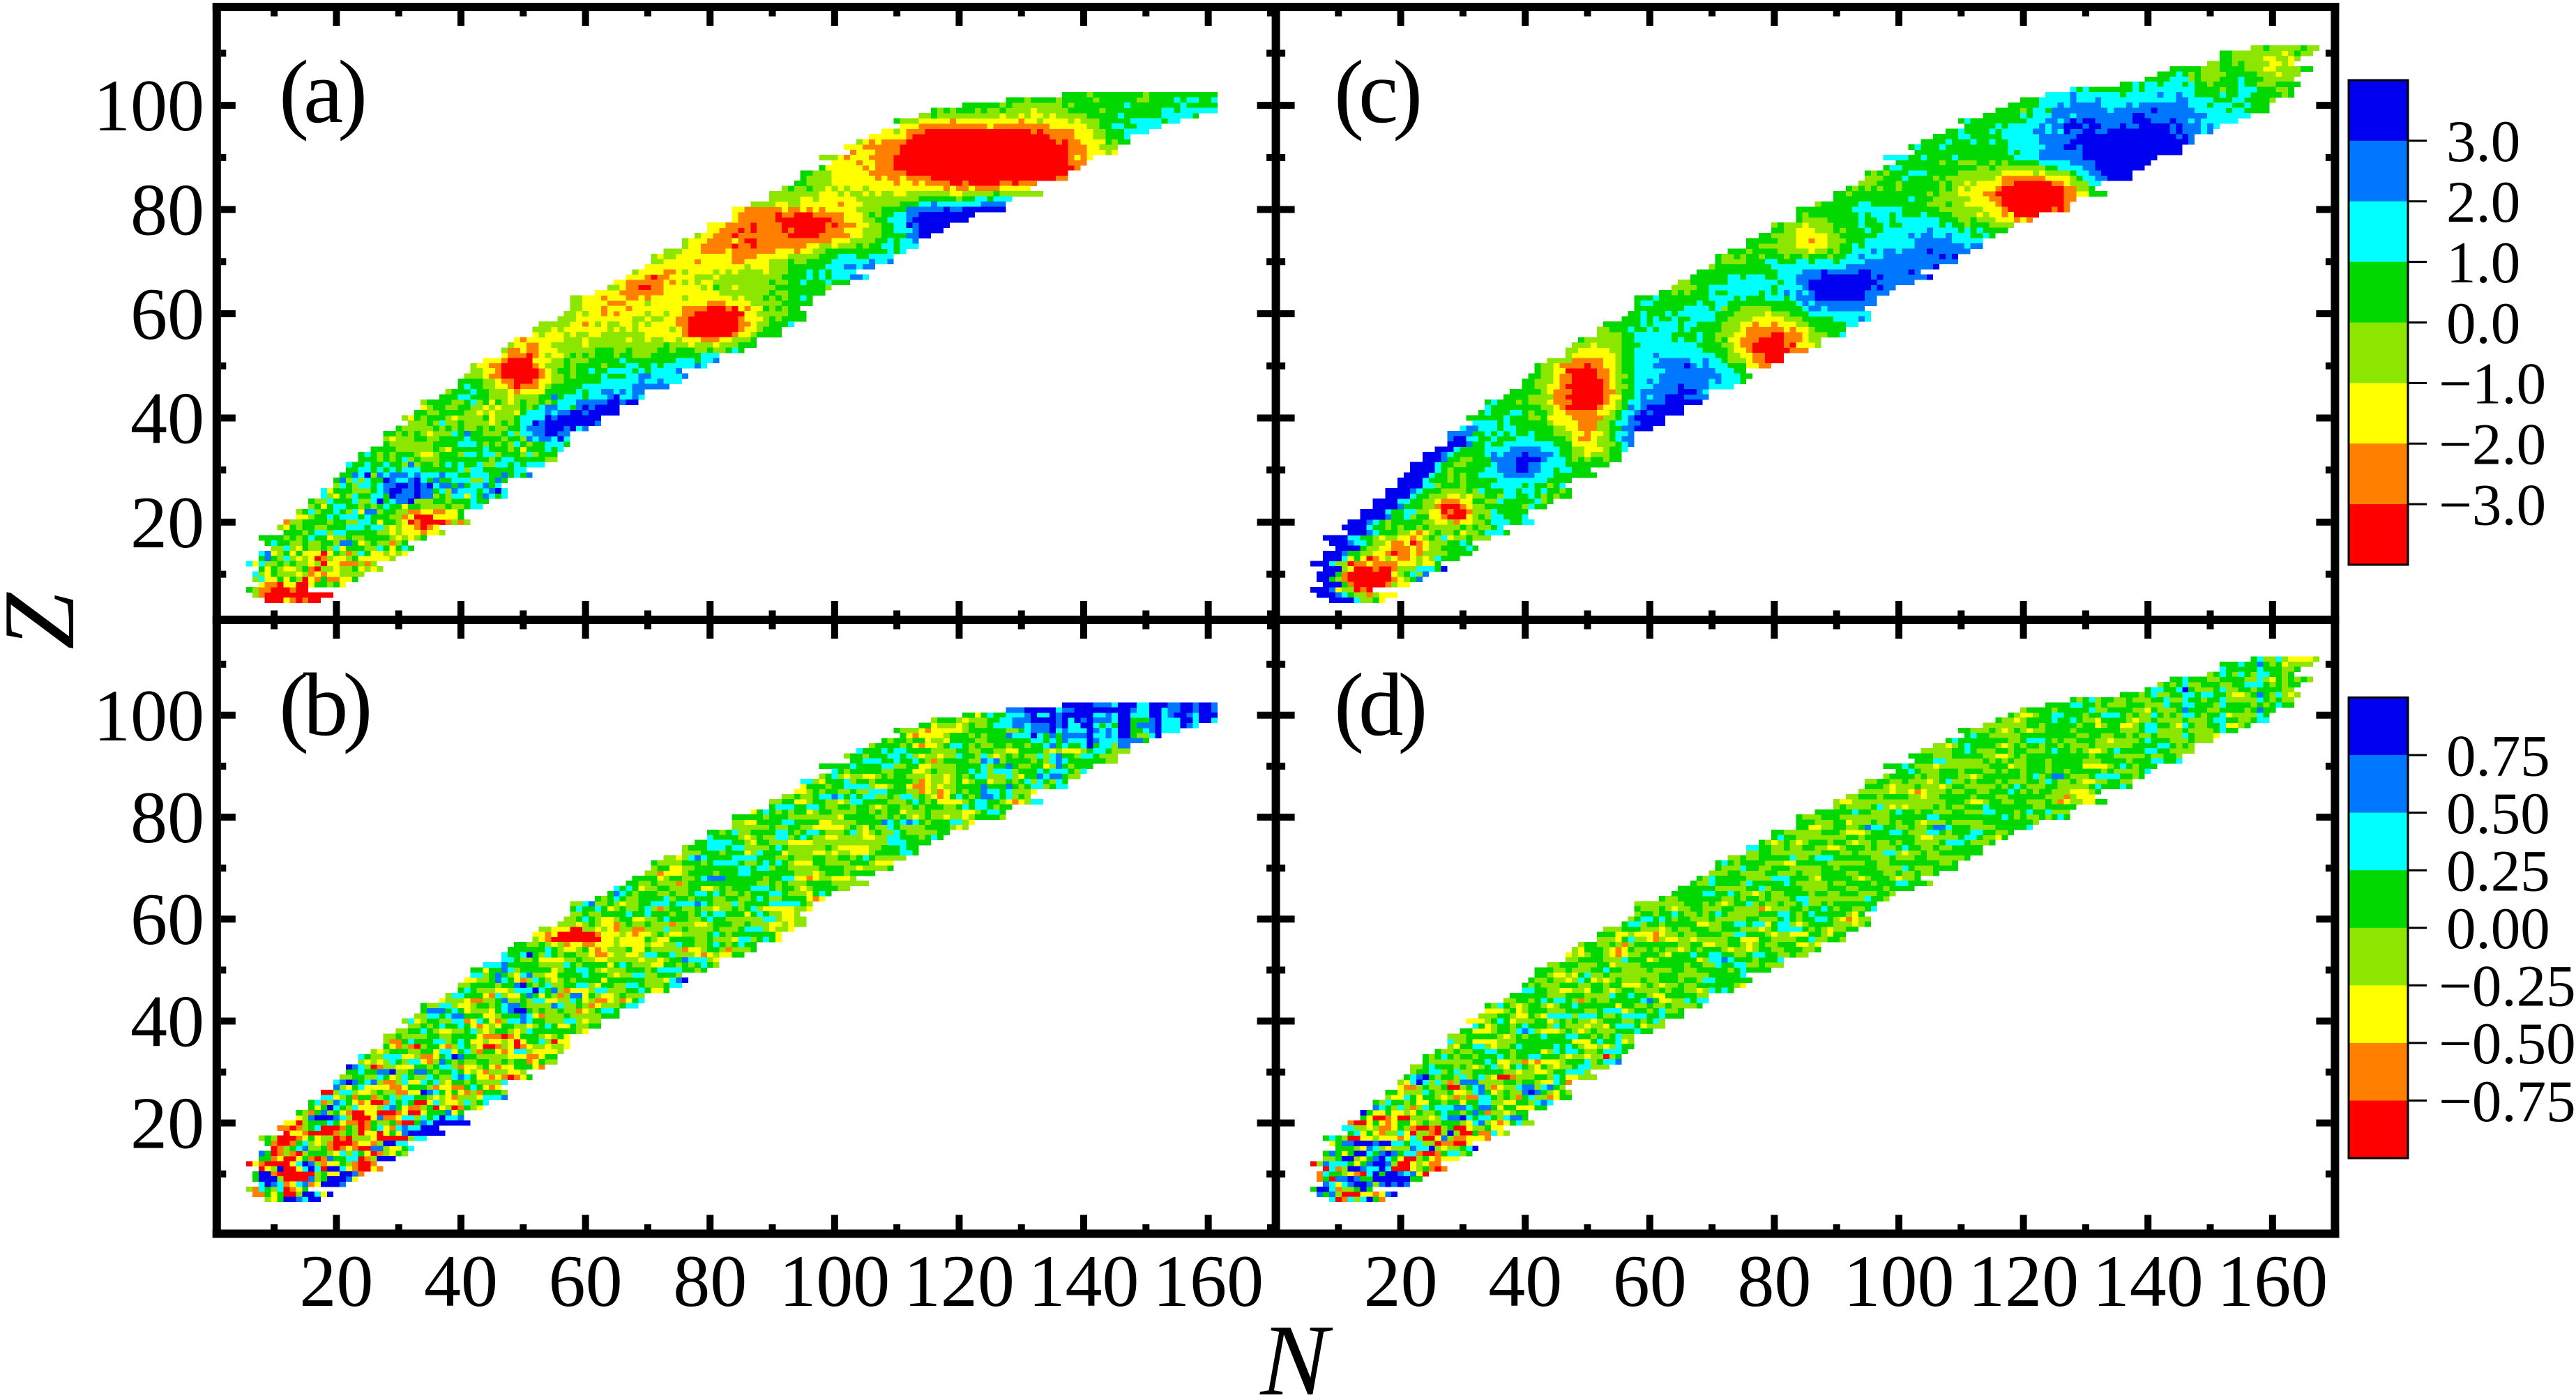  Describe the element at coordinates (1379, 705) in the screenshot. I see `svg-text: (d)` at that location.